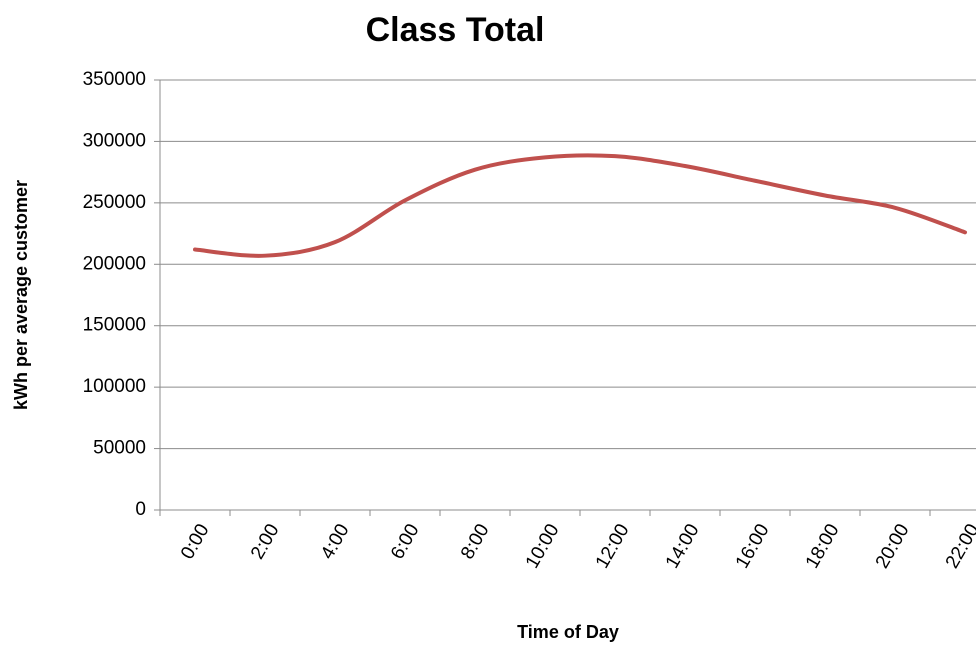  What do you see at coordinates (114, 140) in the screenshot?
I see `y-tick-label: 300000` at bounding box center [114, 140].